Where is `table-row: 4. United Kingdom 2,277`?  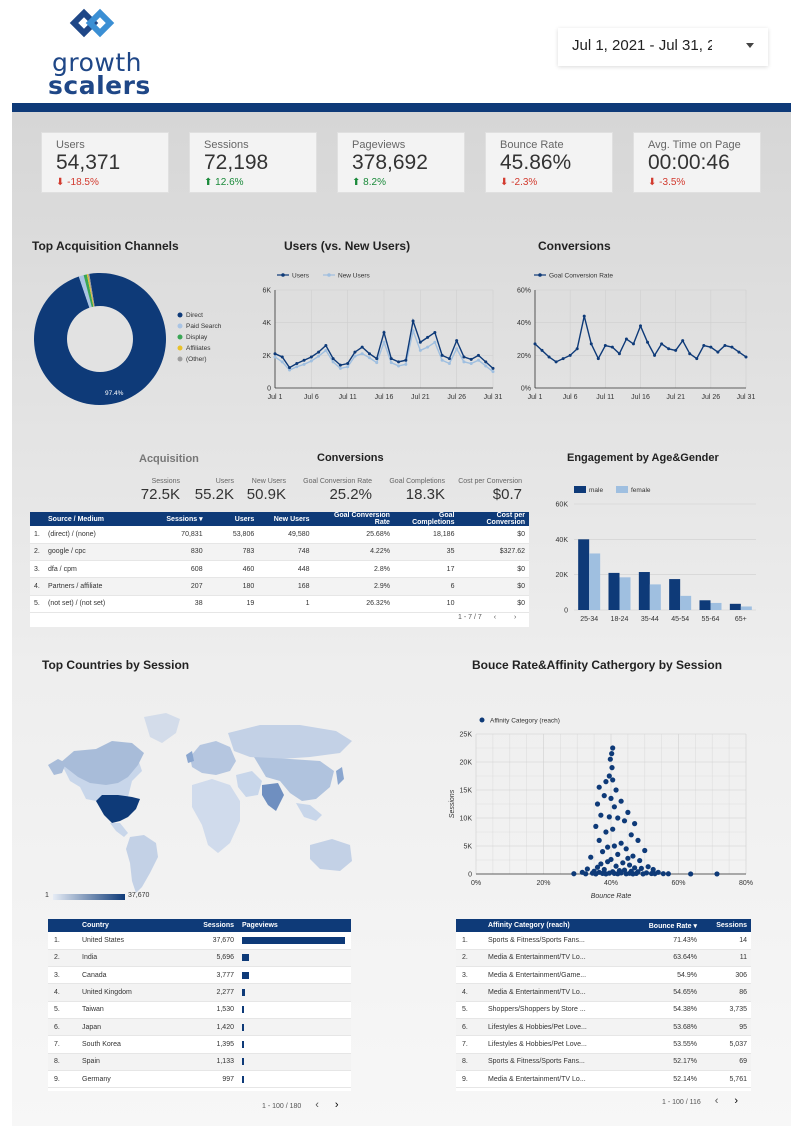 table-row: 4. United Kingdom 2,277 is located at coordinates (199, 992).